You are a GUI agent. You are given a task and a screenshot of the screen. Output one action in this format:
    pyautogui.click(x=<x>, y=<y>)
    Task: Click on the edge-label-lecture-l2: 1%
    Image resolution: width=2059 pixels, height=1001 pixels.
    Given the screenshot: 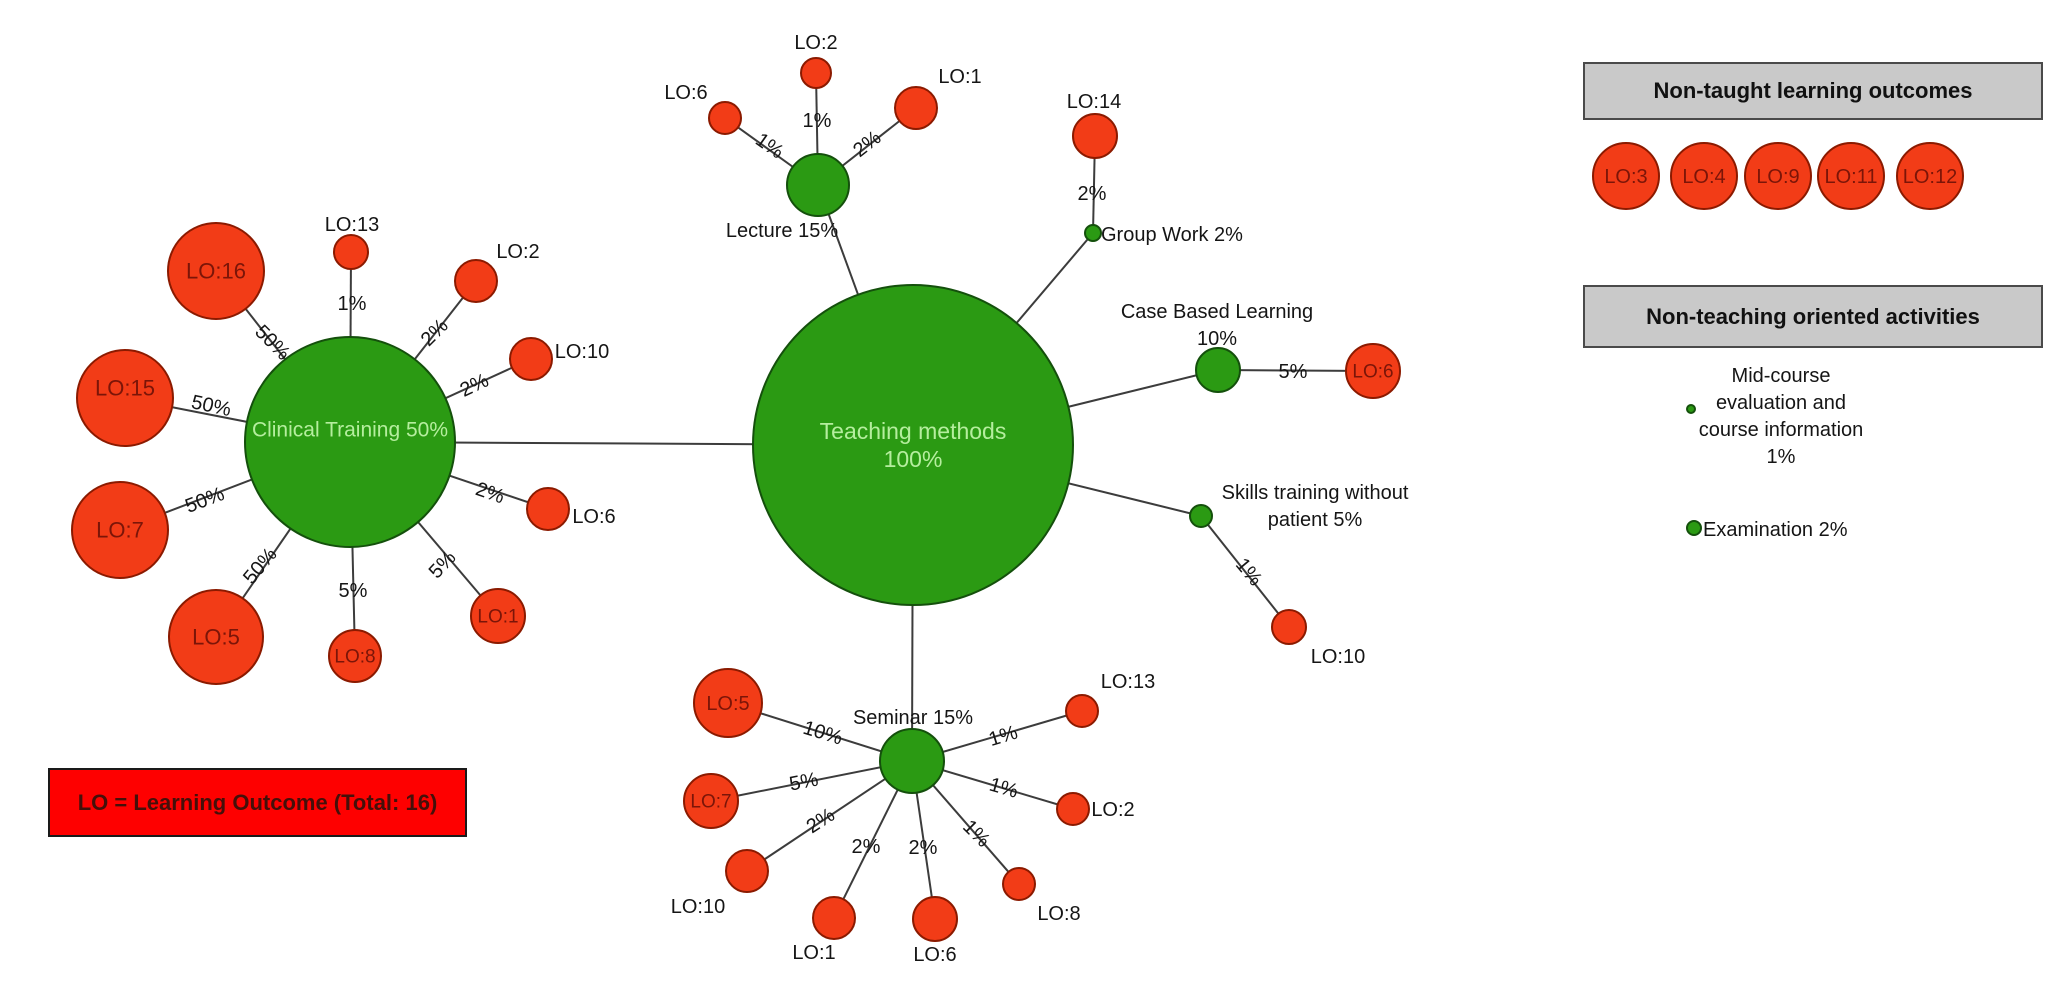 What is the action you would take?
    pyautogui.click(x=817, y=121)
    